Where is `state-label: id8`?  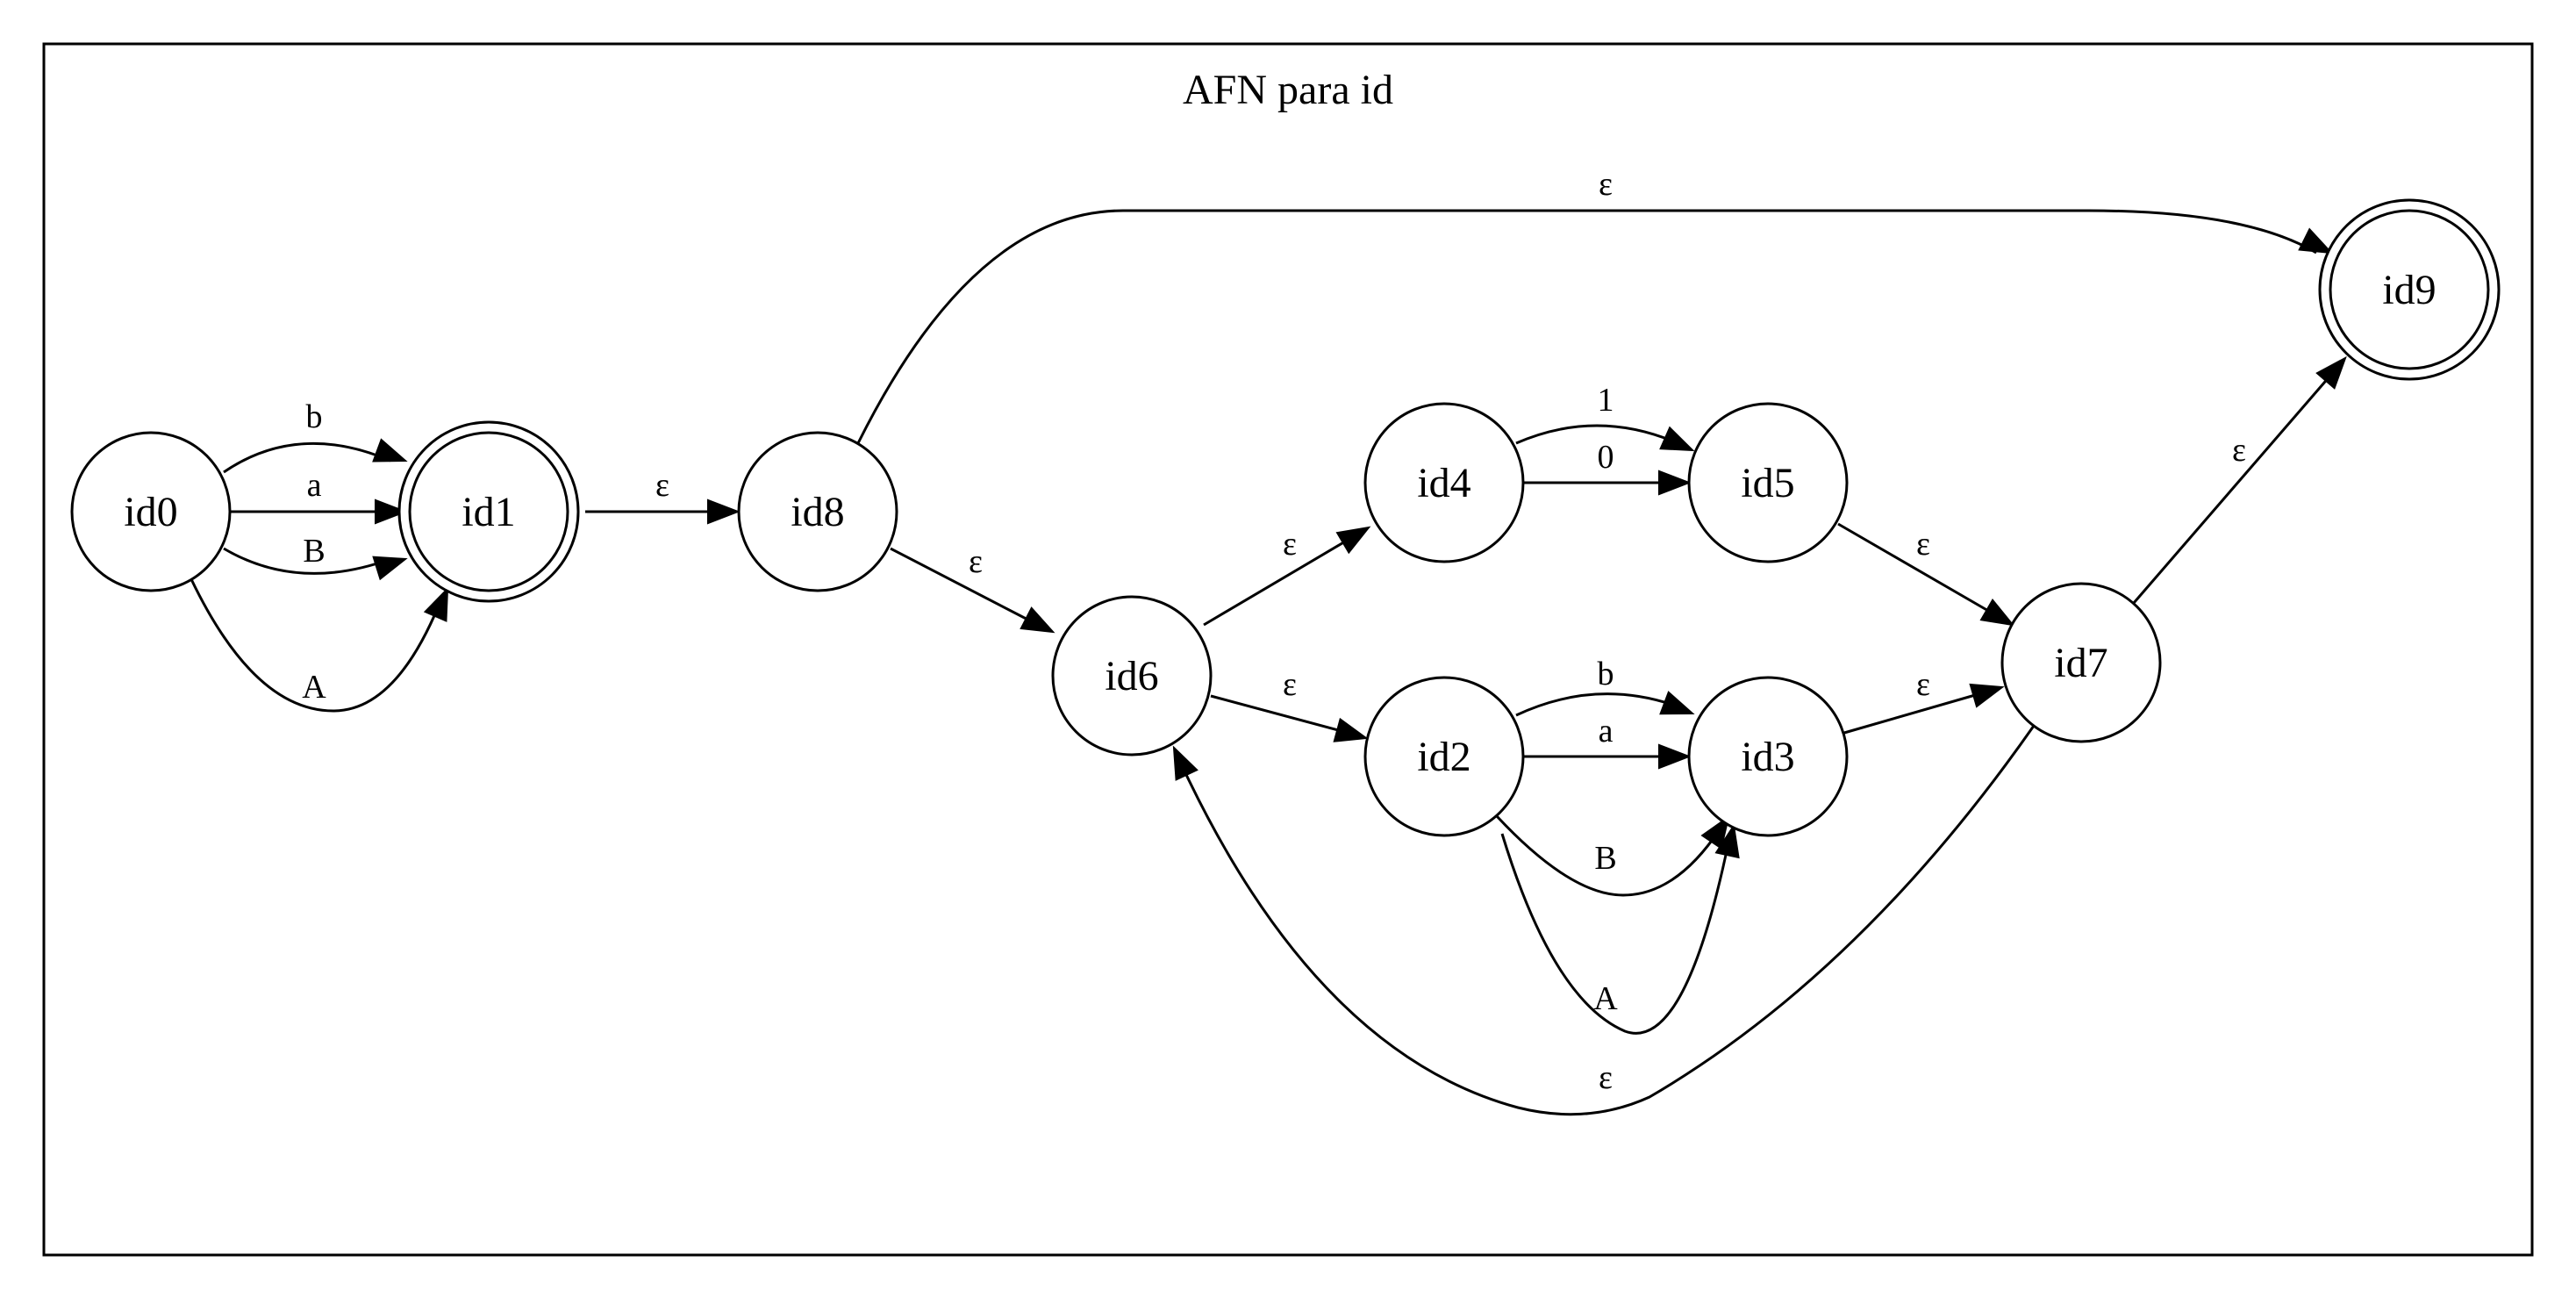
state-label: id8 is located at coordinates (817, 512).